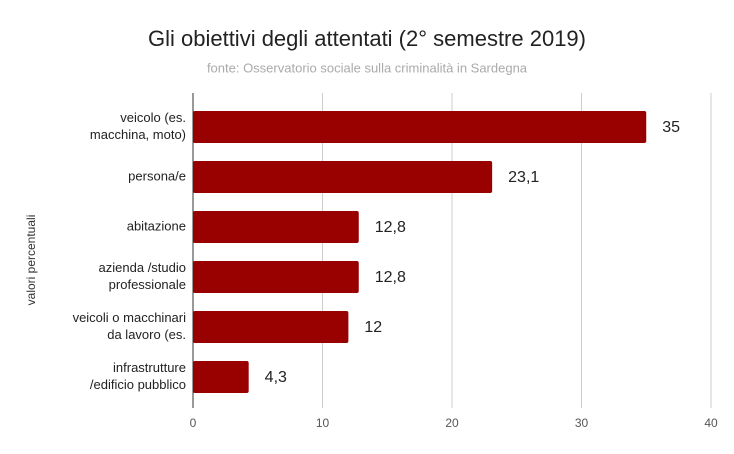 Image resolution: width=734 pixels, height=454 pixels. What do you see at coordinates (142, 267) in the screenshot?
I see `y-tick-label: azienda /studio` at bounding box center [142, 267].